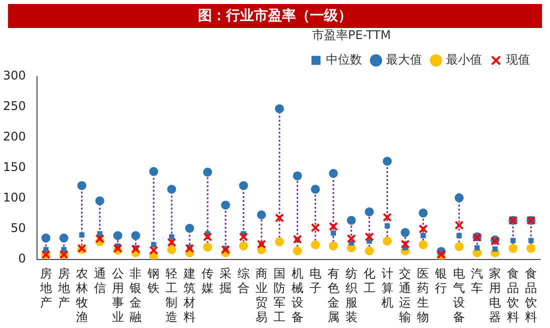 The height and width of the screenshot is (328, 550). Describe the element at coordinates (118, 295) in the screenshot. I see `x-tick-label: 公用事业` at that location.